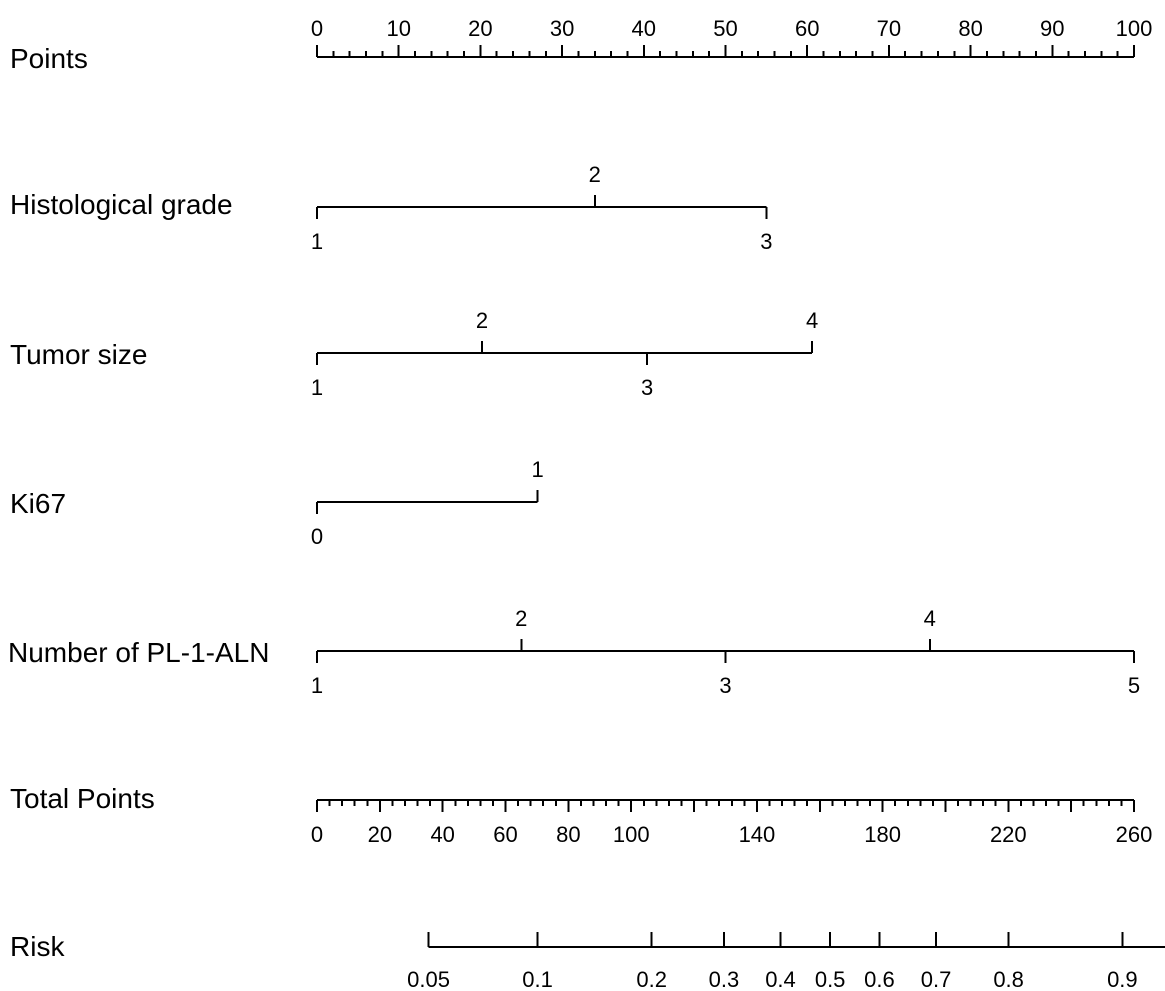 The image size is (1165, 991). Describe the element at coordinates (651, 979) in the screenshot. I see `risk-tick-label: 0.2` at that location.